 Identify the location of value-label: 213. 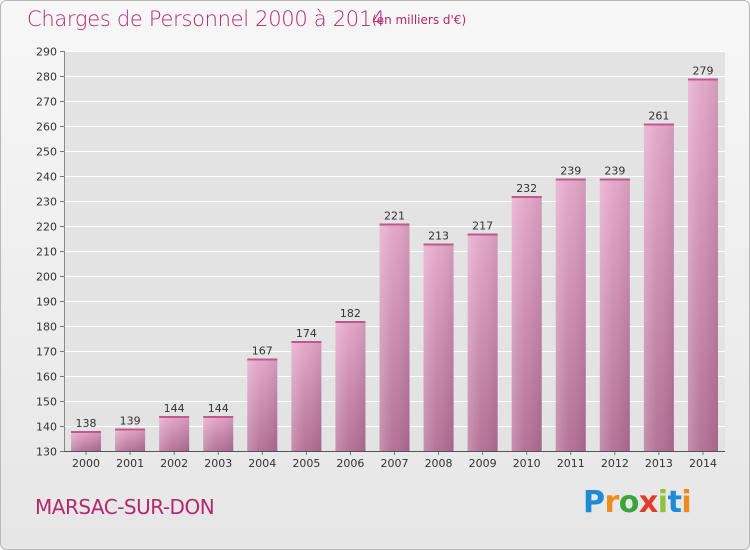
(438, 236).